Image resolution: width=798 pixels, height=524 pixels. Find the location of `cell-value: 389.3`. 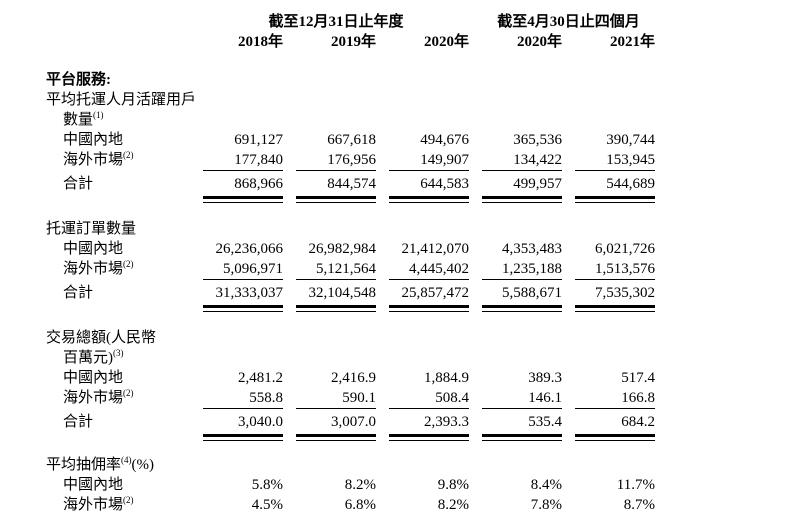

cell-value: 389.3 is located at coordinates (545, 378).